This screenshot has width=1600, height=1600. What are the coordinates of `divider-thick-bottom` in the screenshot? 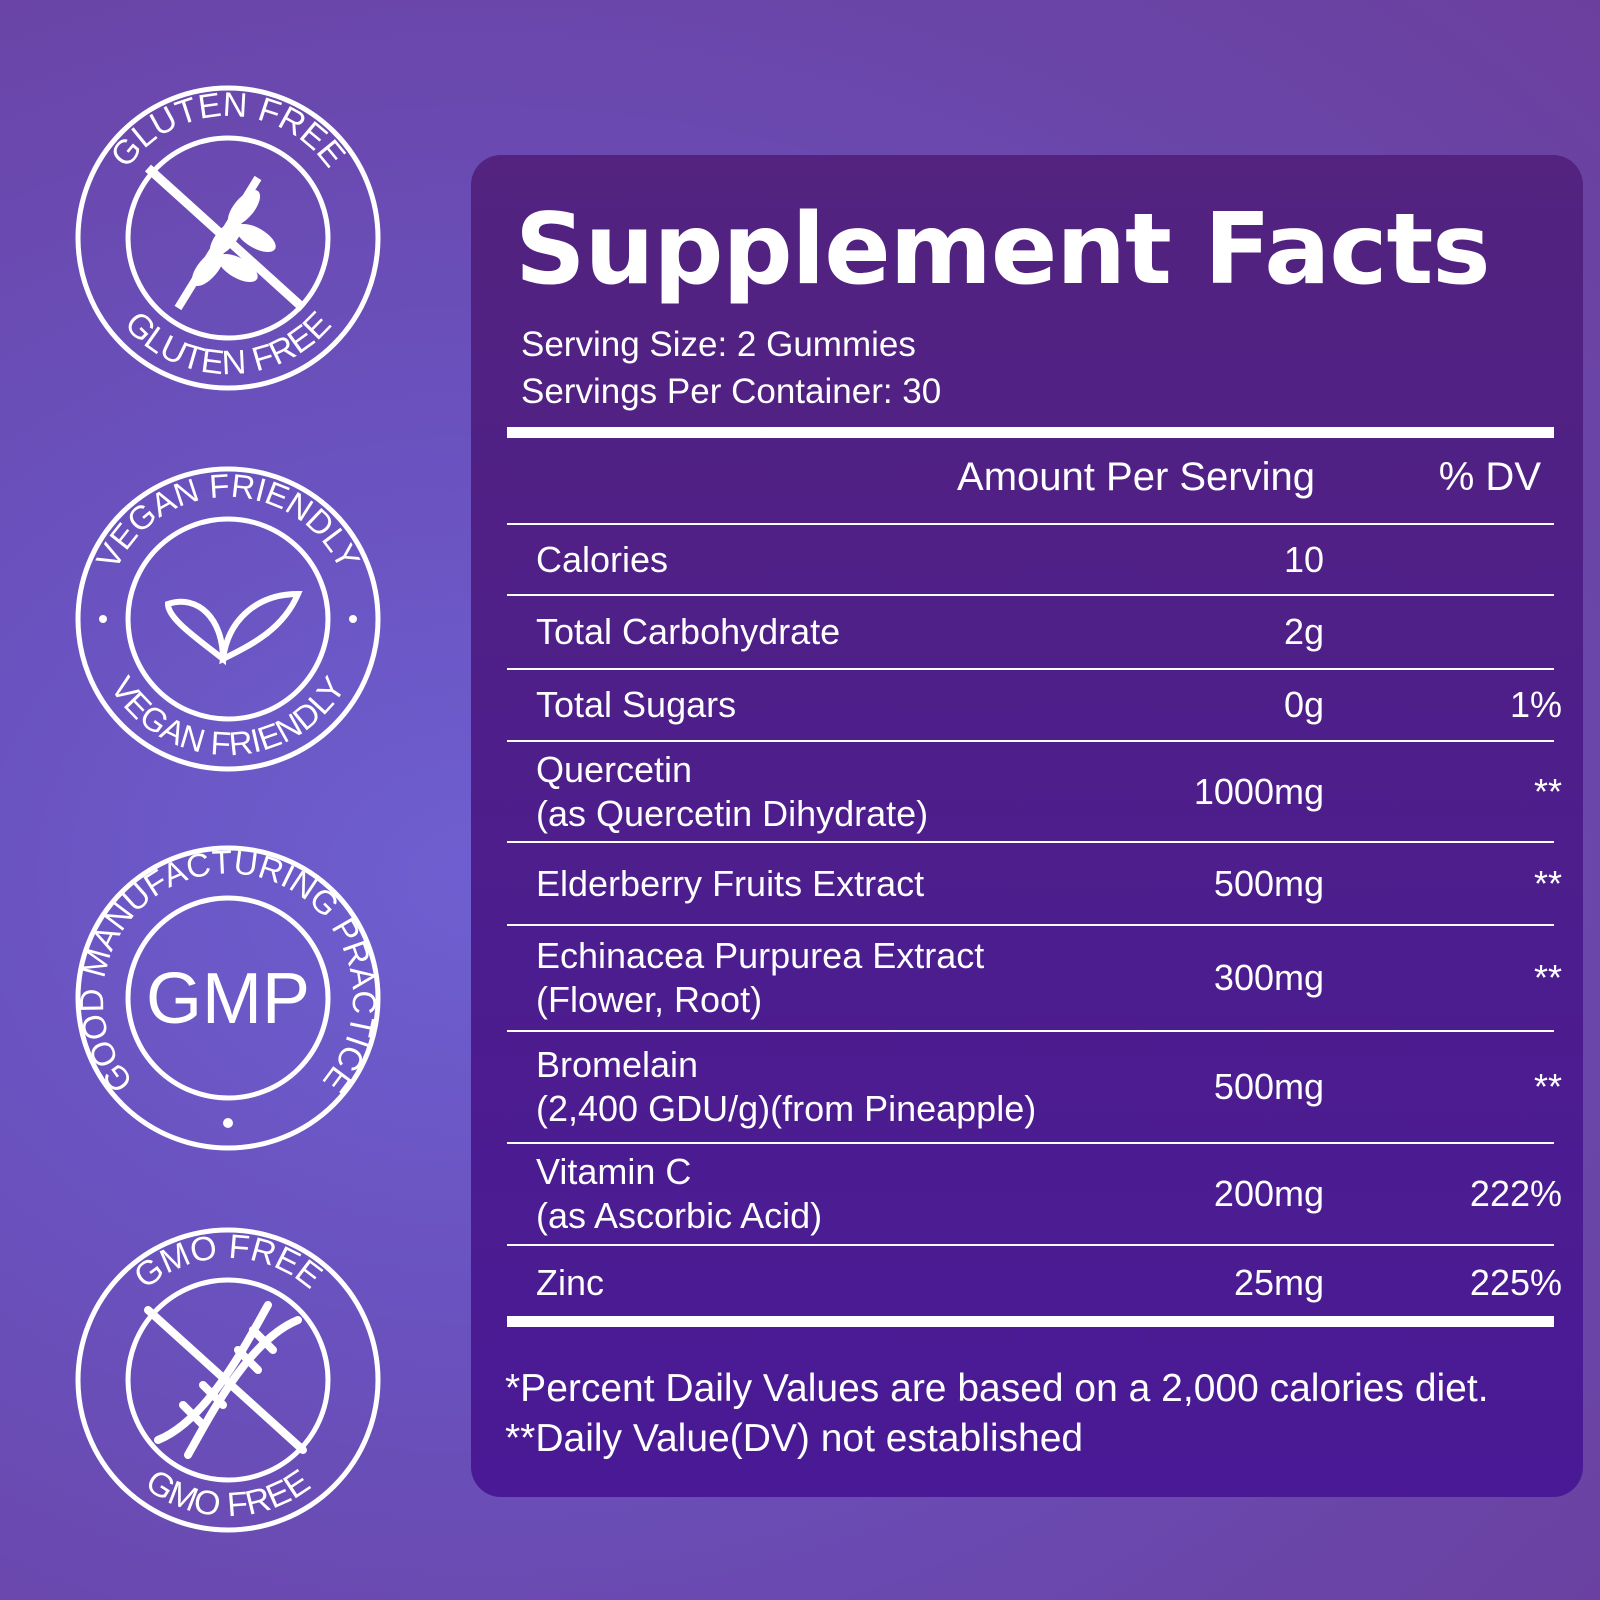 It's located at (1030, 1321).